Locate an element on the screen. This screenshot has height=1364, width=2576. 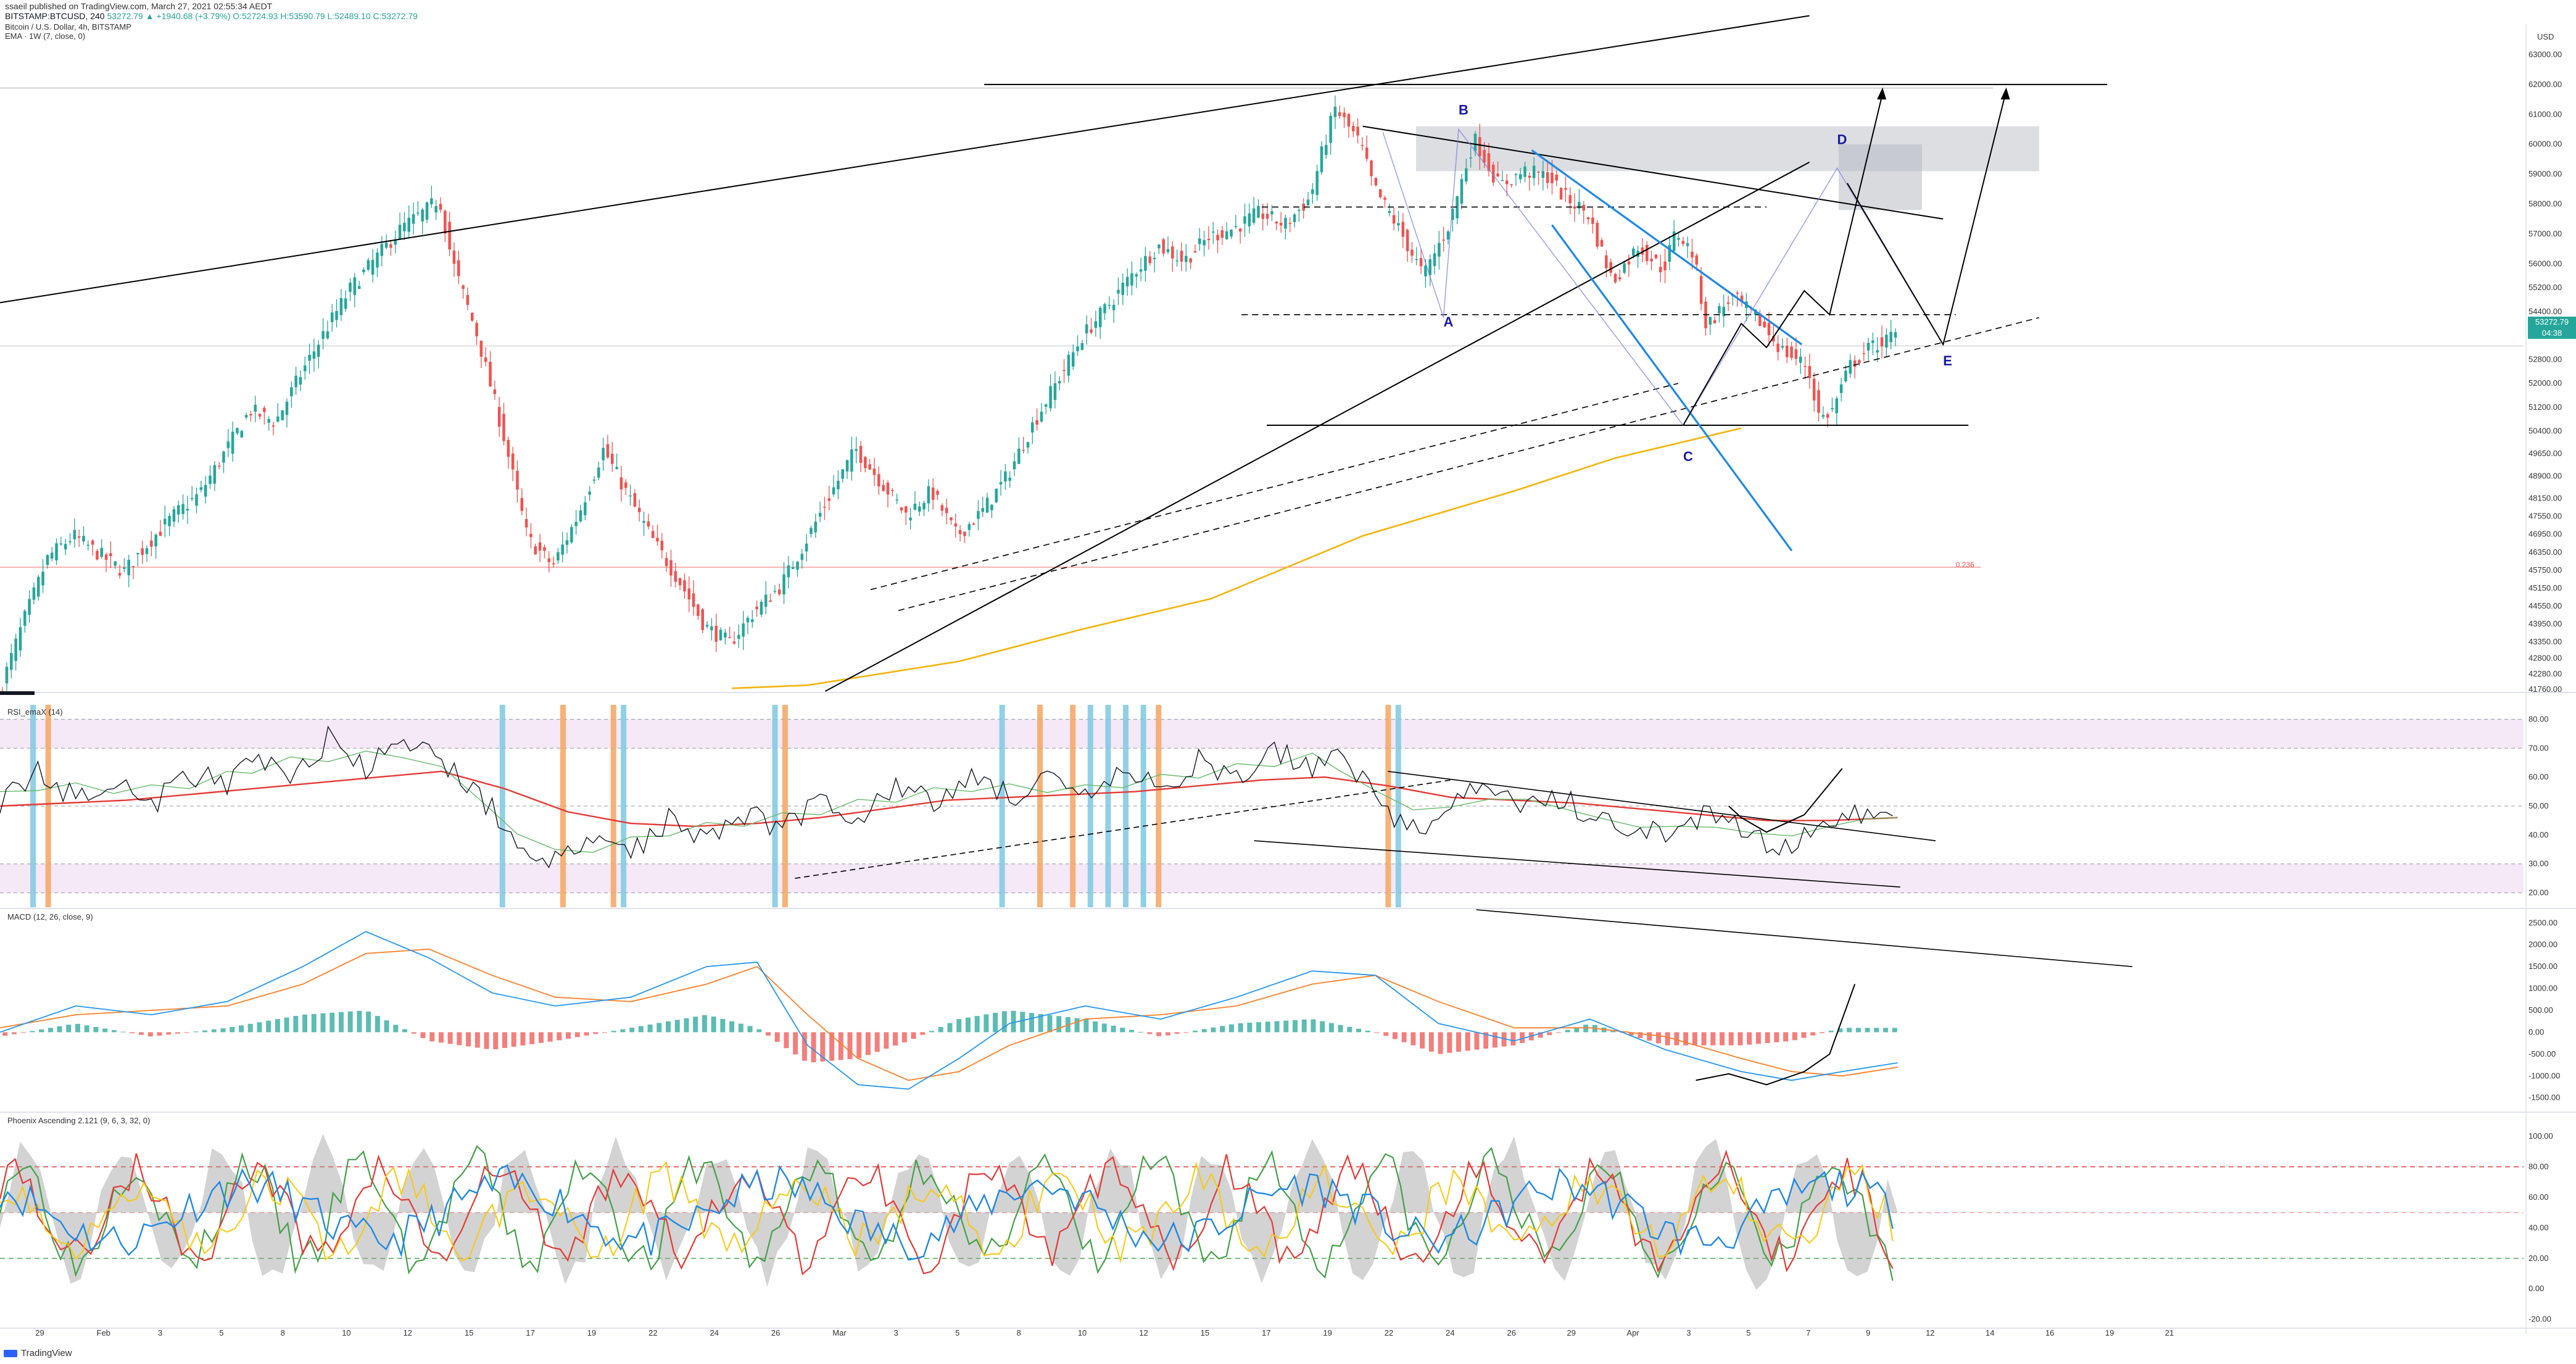
phoenix-energy-area is located at coordinates (949, 1212).